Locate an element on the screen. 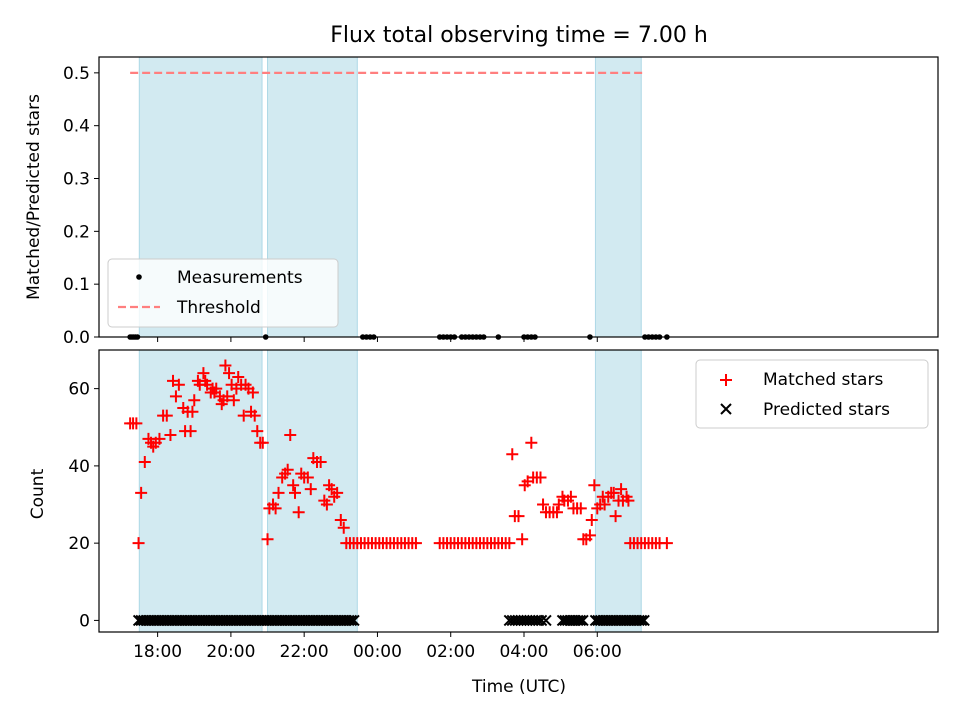  y-tick-label: 60 is located at coordinates (79, 390).